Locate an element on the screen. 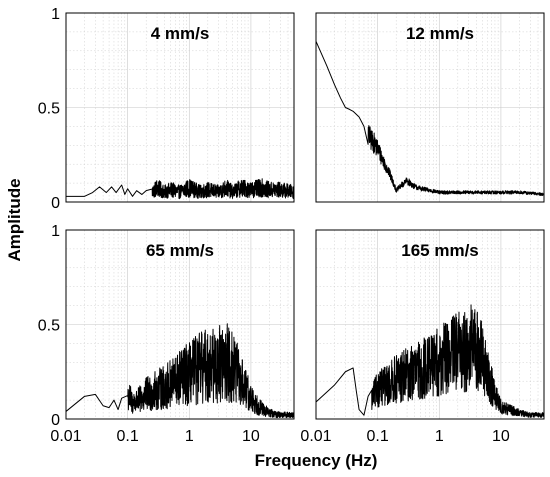  panel-title: 65 mm/s is located at coordinates (180, 250).